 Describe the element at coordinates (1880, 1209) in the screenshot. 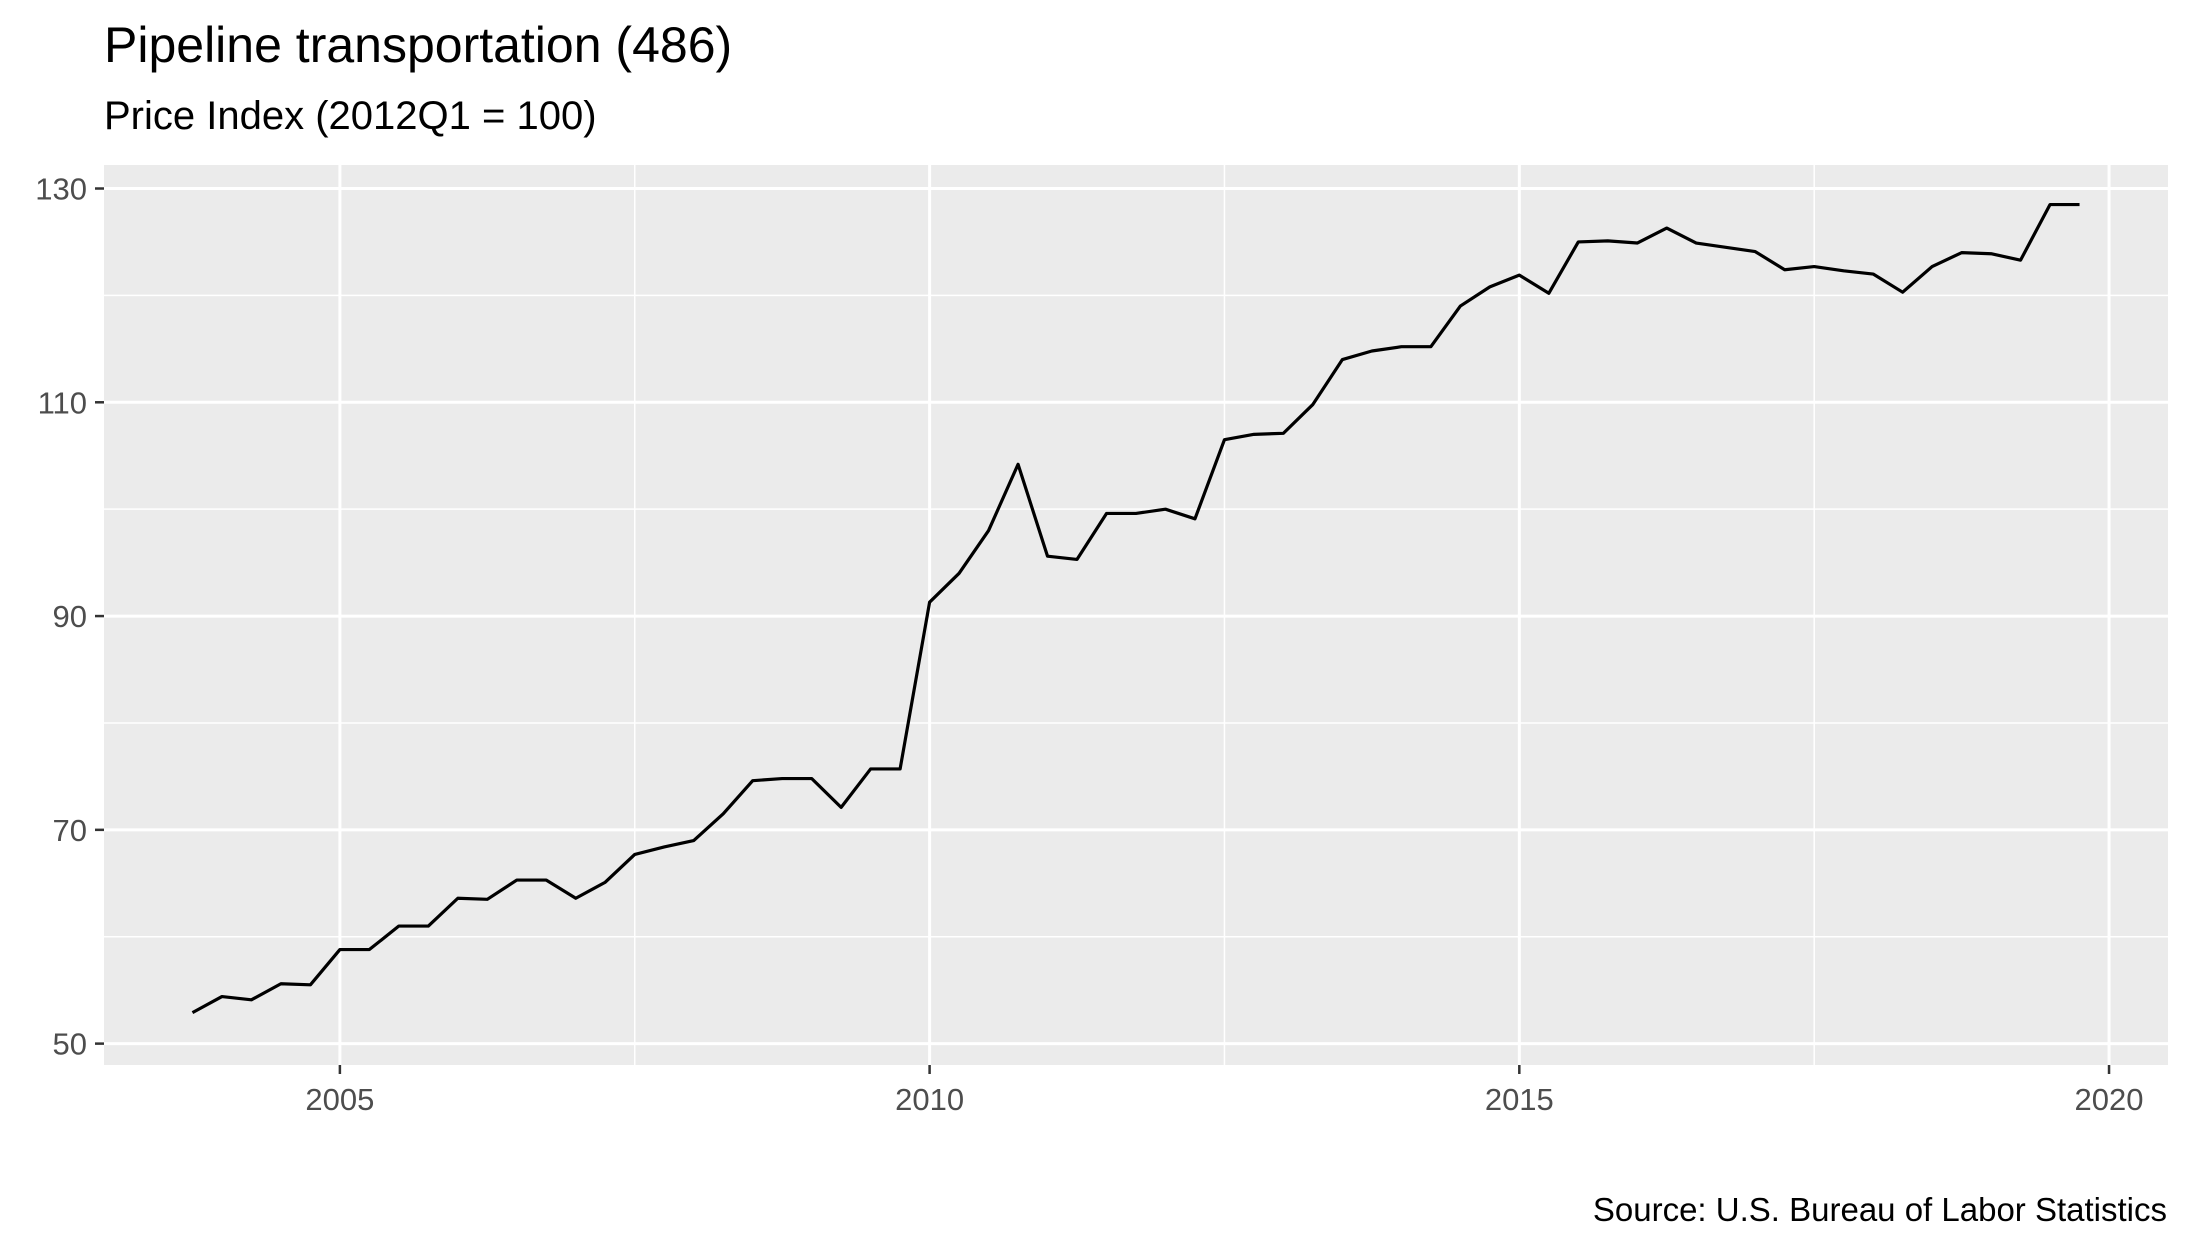

I see `chart-caption: Source: U.S. Bureau of Labor Statistics` at that location.